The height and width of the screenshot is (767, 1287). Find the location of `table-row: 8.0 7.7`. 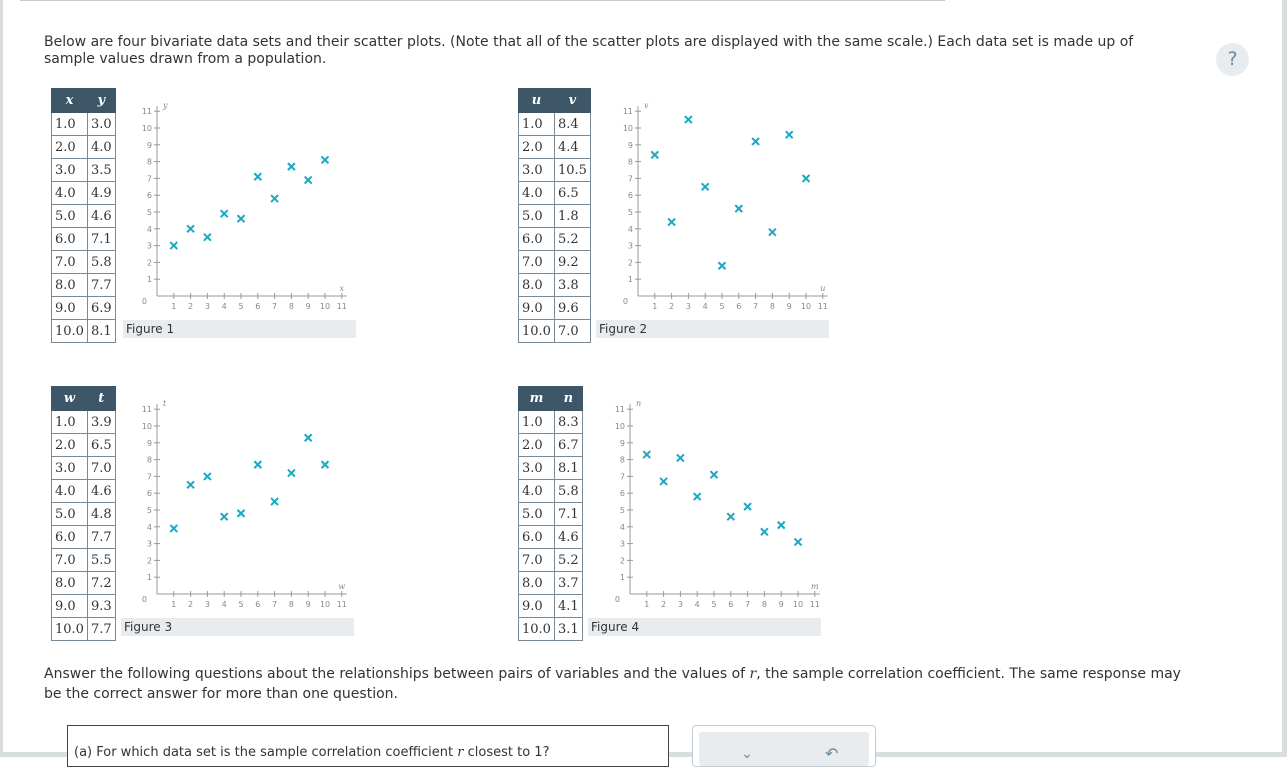

table-row: 8.0 7.7 is located at coordinates (83, 285).